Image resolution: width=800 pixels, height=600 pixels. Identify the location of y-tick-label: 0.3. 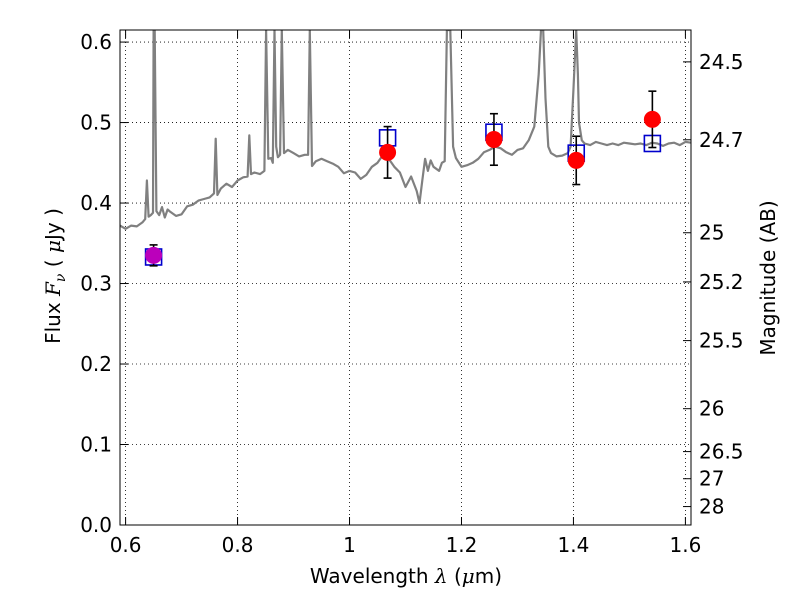
(96, 284).